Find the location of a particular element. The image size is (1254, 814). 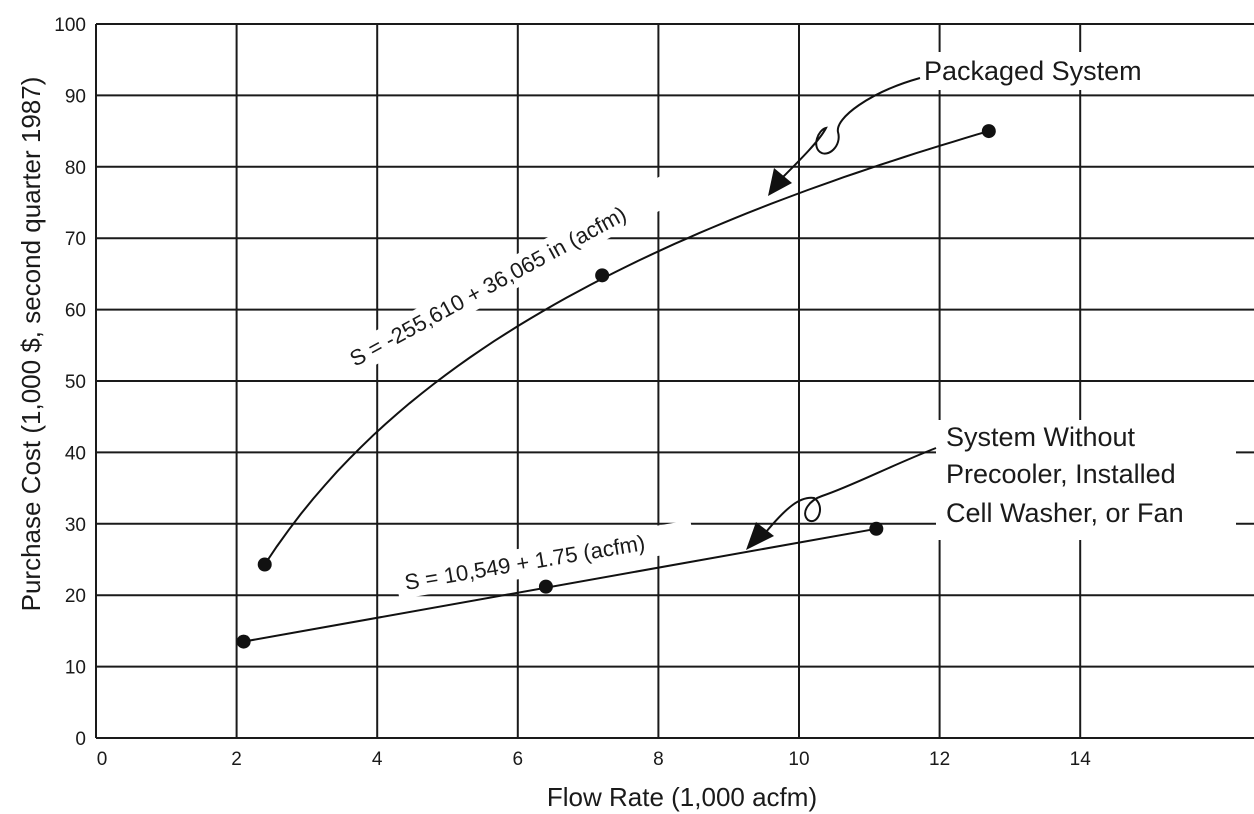

annotation-without-line1: System Without is located at coordinates (1041, 437).